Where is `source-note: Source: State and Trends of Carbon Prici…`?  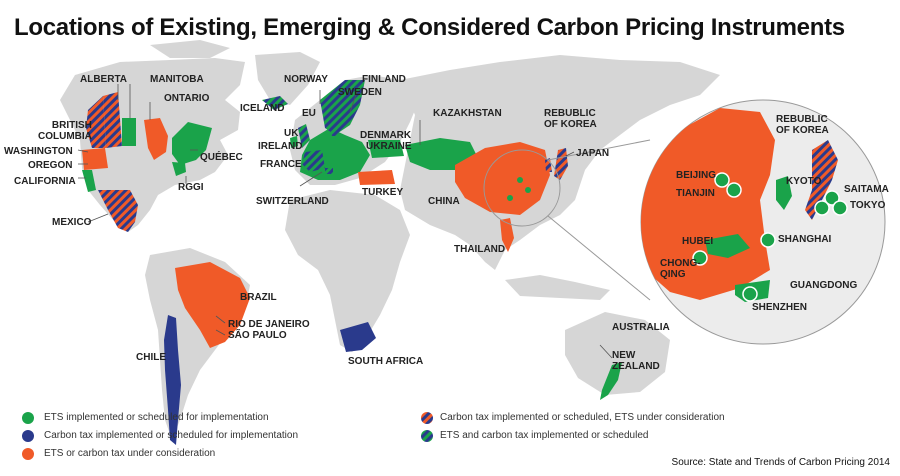 source-note: Source: State and Trends of Carbon Prici… is located at coordinates (780, 462).